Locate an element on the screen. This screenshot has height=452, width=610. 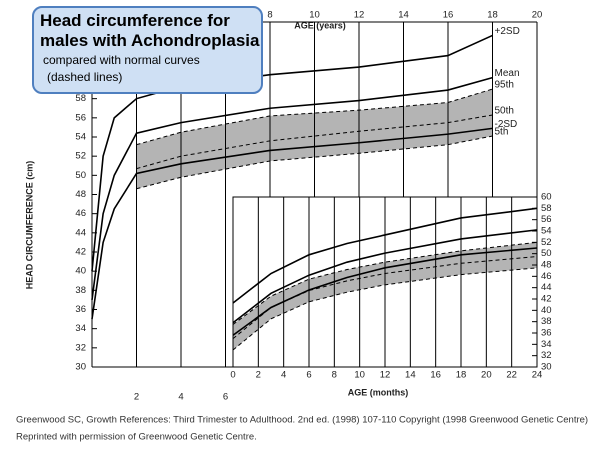
subtitle: (dashed lines) is located at coordinates (84, 77).